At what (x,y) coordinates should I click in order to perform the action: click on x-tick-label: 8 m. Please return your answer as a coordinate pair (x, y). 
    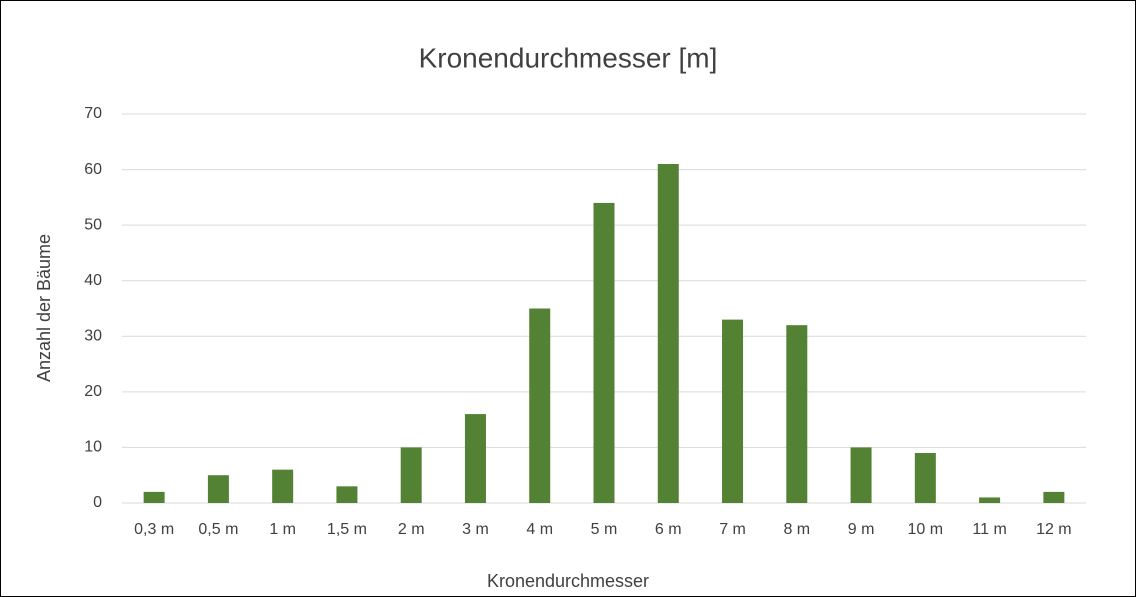
    Looking at the image, I should click on (796, 529).